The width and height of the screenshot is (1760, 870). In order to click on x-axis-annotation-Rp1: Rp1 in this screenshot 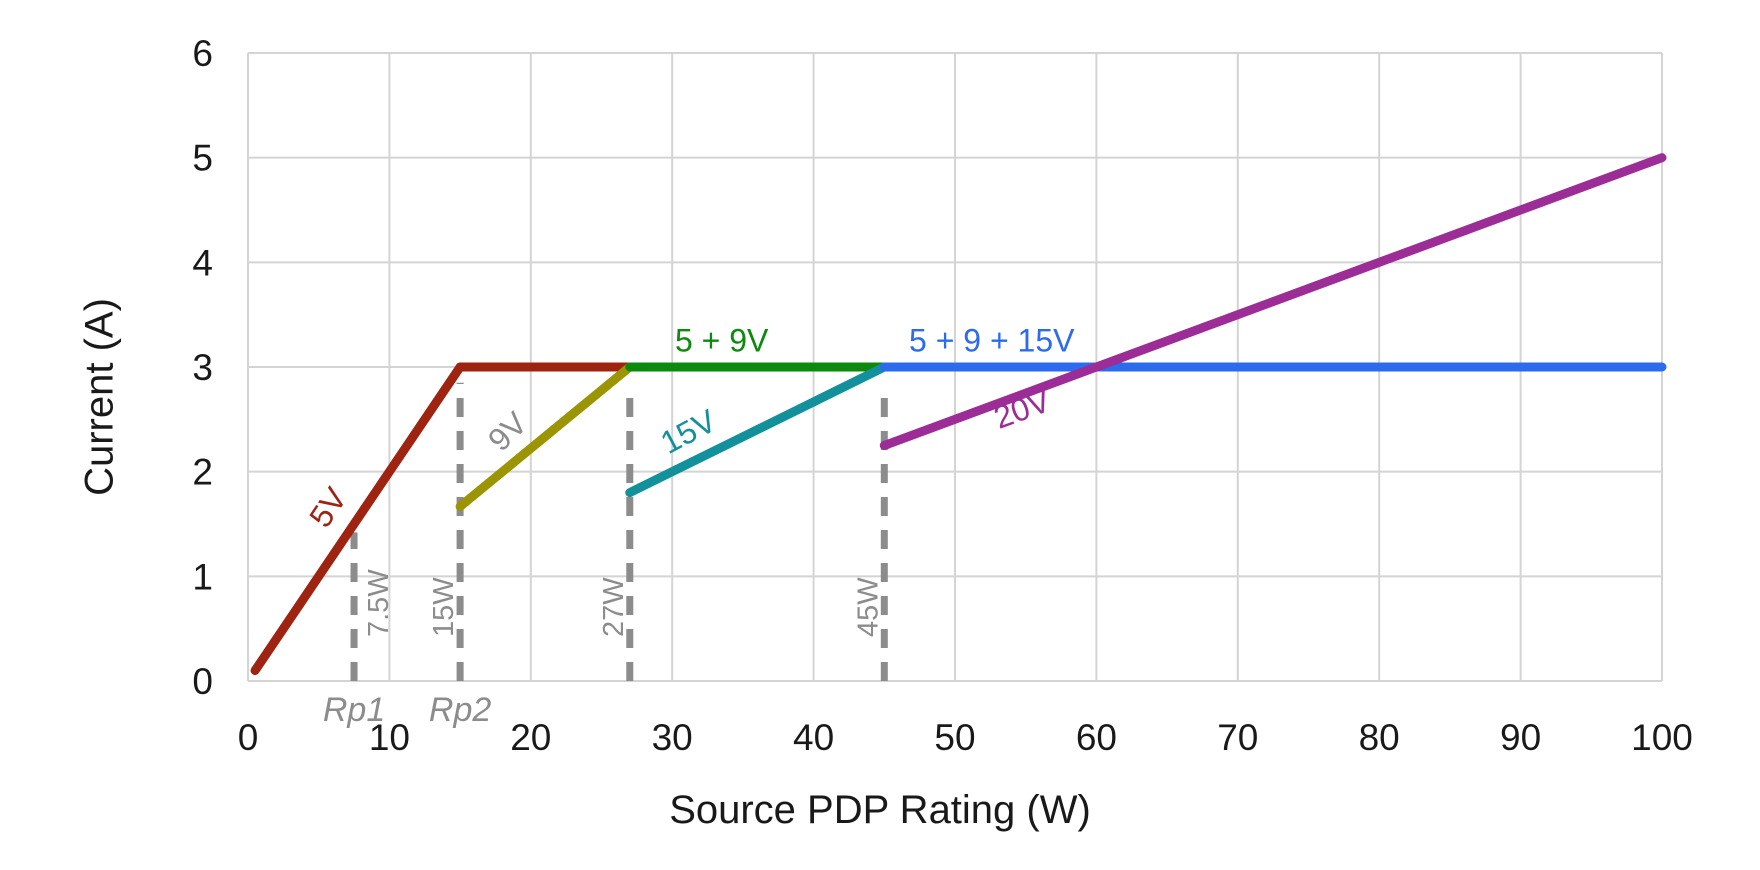, I will do `click(354, 710)`.